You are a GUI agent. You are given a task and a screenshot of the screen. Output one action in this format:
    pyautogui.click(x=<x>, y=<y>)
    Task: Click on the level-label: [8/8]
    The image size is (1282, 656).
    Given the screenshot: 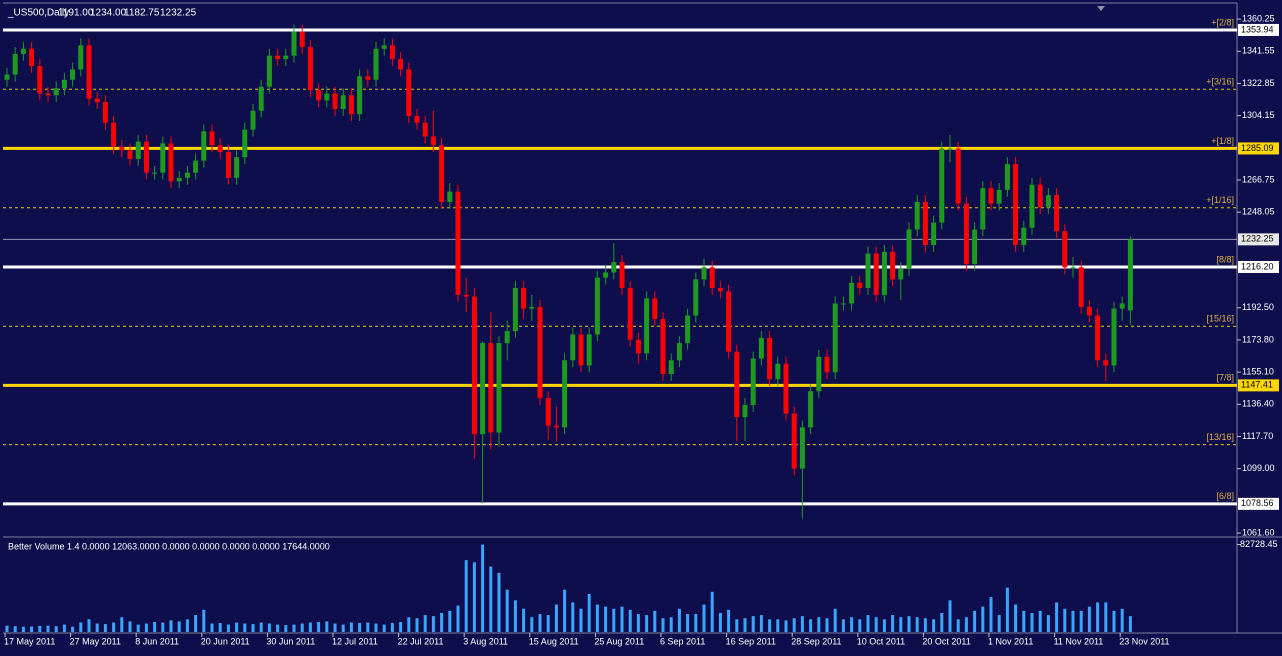 What is the action you would take?
    pyautogui.click(x=1225, y=259)
    